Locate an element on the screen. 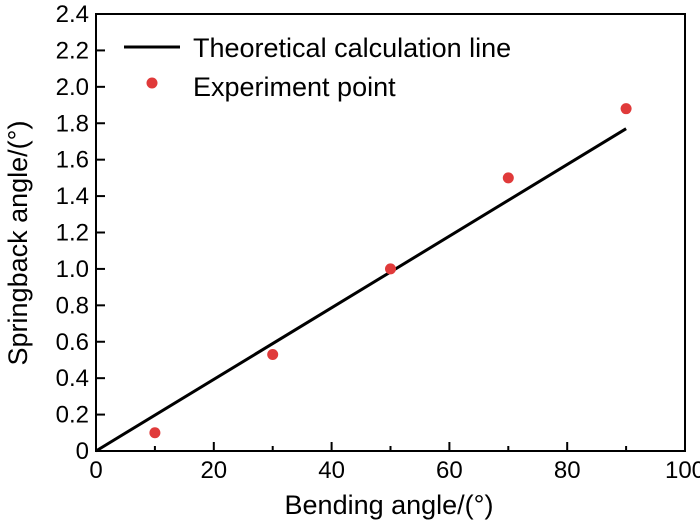 The height and width of the screenshot is (527, 700). y-tick-label-0.6: 0.6 is located at coordinates (72, 342).